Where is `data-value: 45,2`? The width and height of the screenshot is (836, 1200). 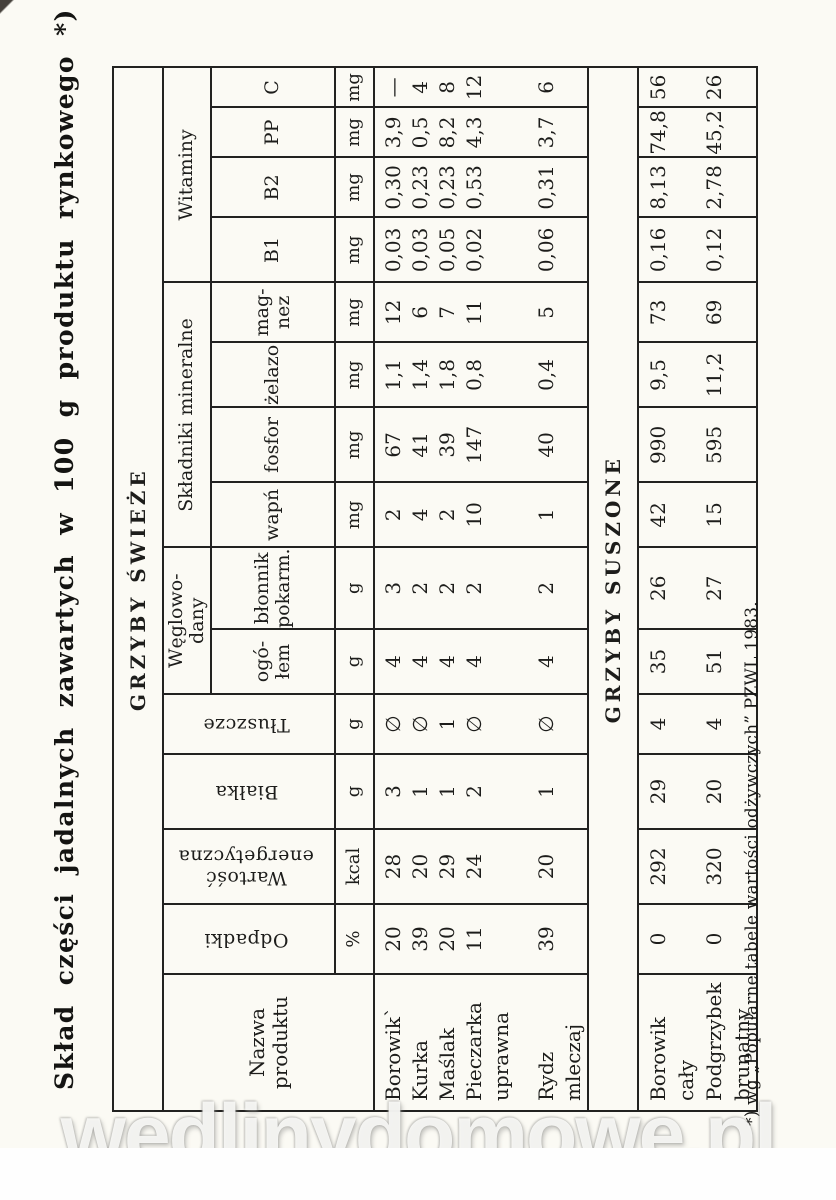
data-value: 45,2 is located at coordinates (714, 132).